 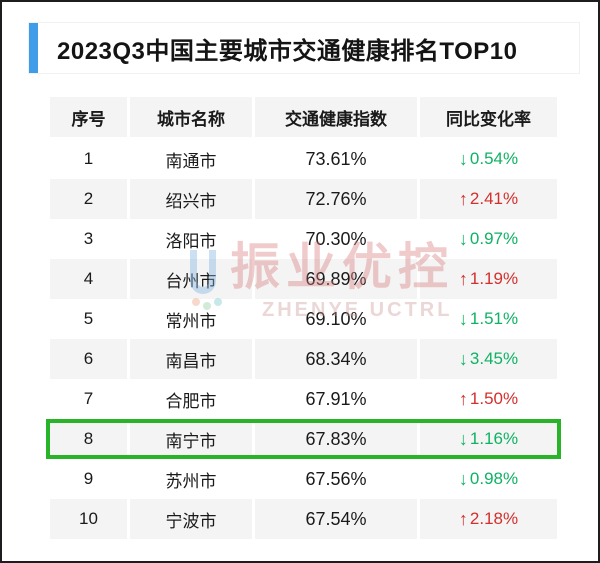 What do you see at coordinates (494, 518) in the screenshot?
I see `change-value: 2.18%` at bounding box center [494, 518].